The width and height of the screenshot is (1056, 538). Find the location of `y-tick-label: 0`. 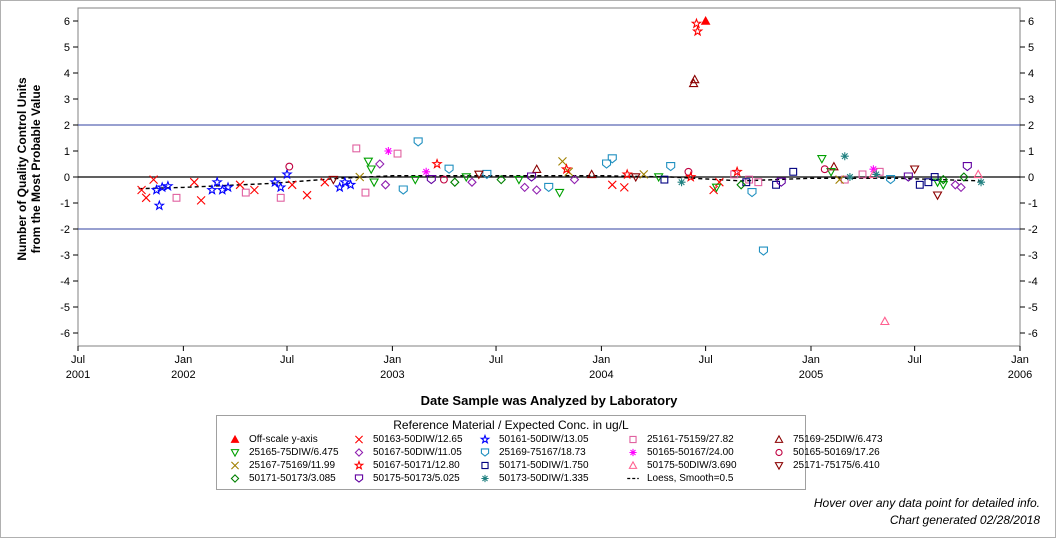

y-tick-label: 0 is located at coordinates (67, 178).